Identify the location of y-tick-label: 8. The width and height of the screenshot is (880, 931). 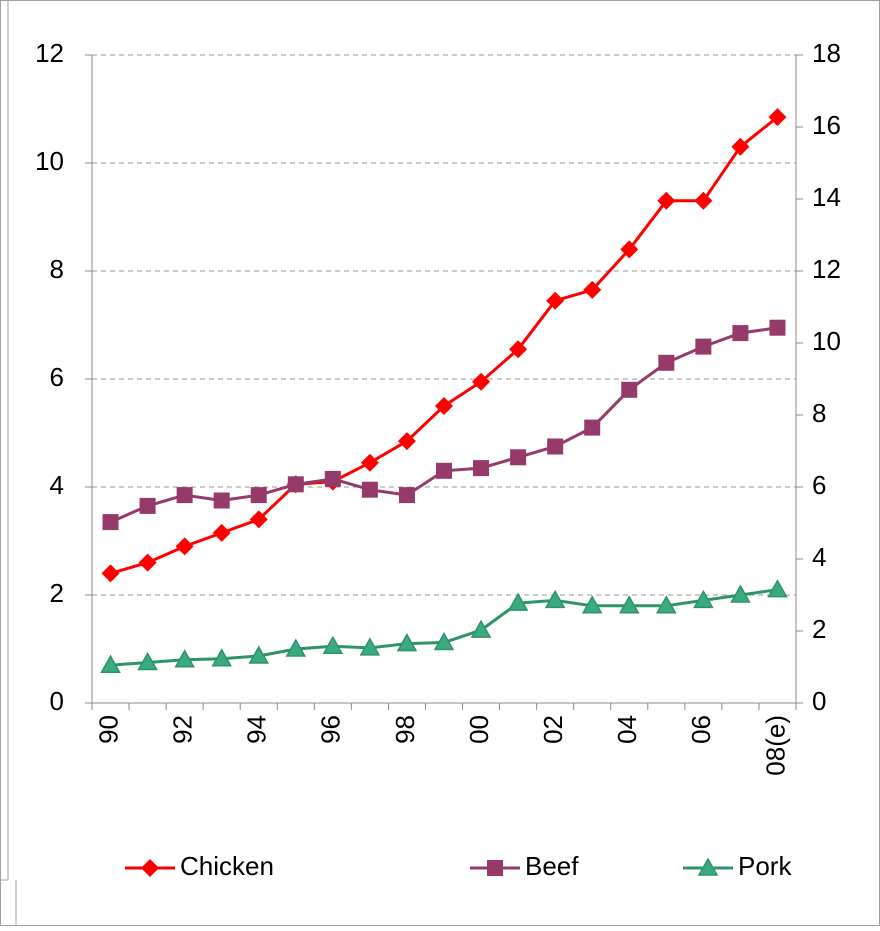
(57, 269).